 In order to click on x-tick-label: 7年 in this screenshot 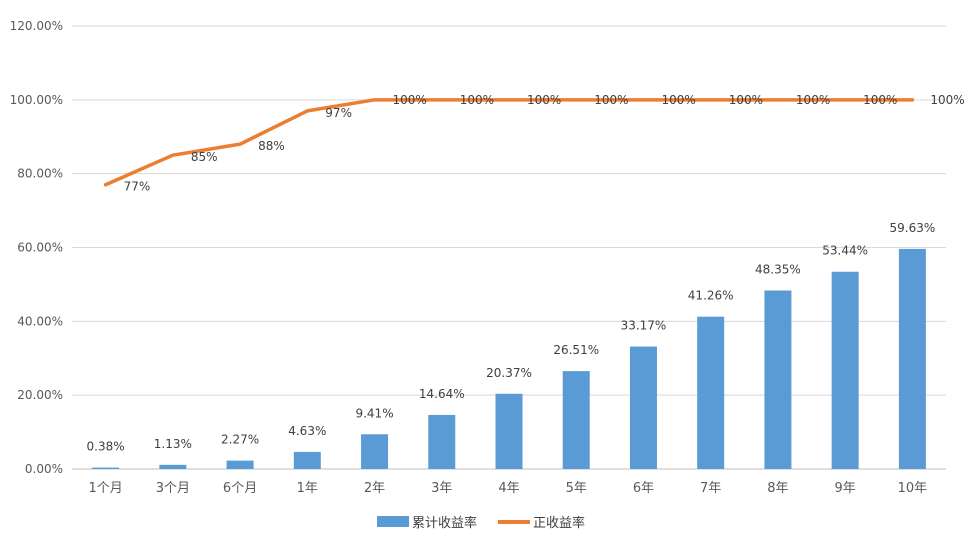, I will do `click(710, 488)`.